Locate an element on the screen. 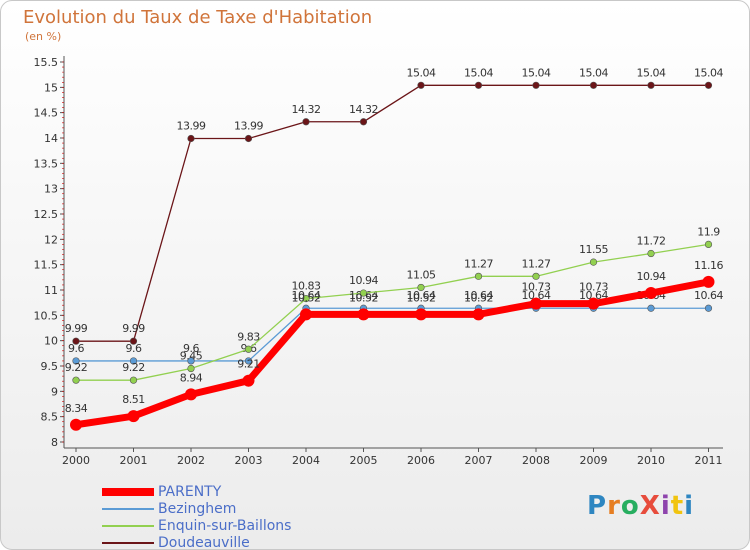  data-label-parenty: 8.51 is located at coordinates (133, 399).